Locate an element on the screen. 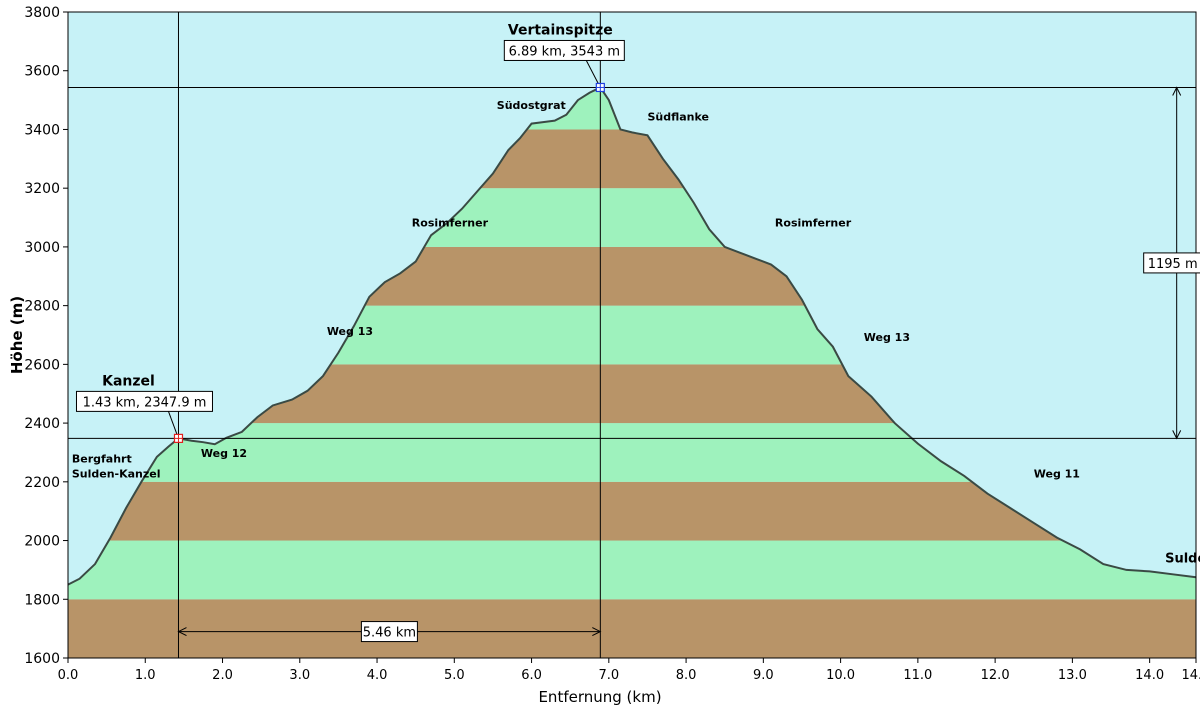 Image resolution: width=1200 pixels, height=713 pixels. ascent-arrow-top is located at coordinates (1177, 91).